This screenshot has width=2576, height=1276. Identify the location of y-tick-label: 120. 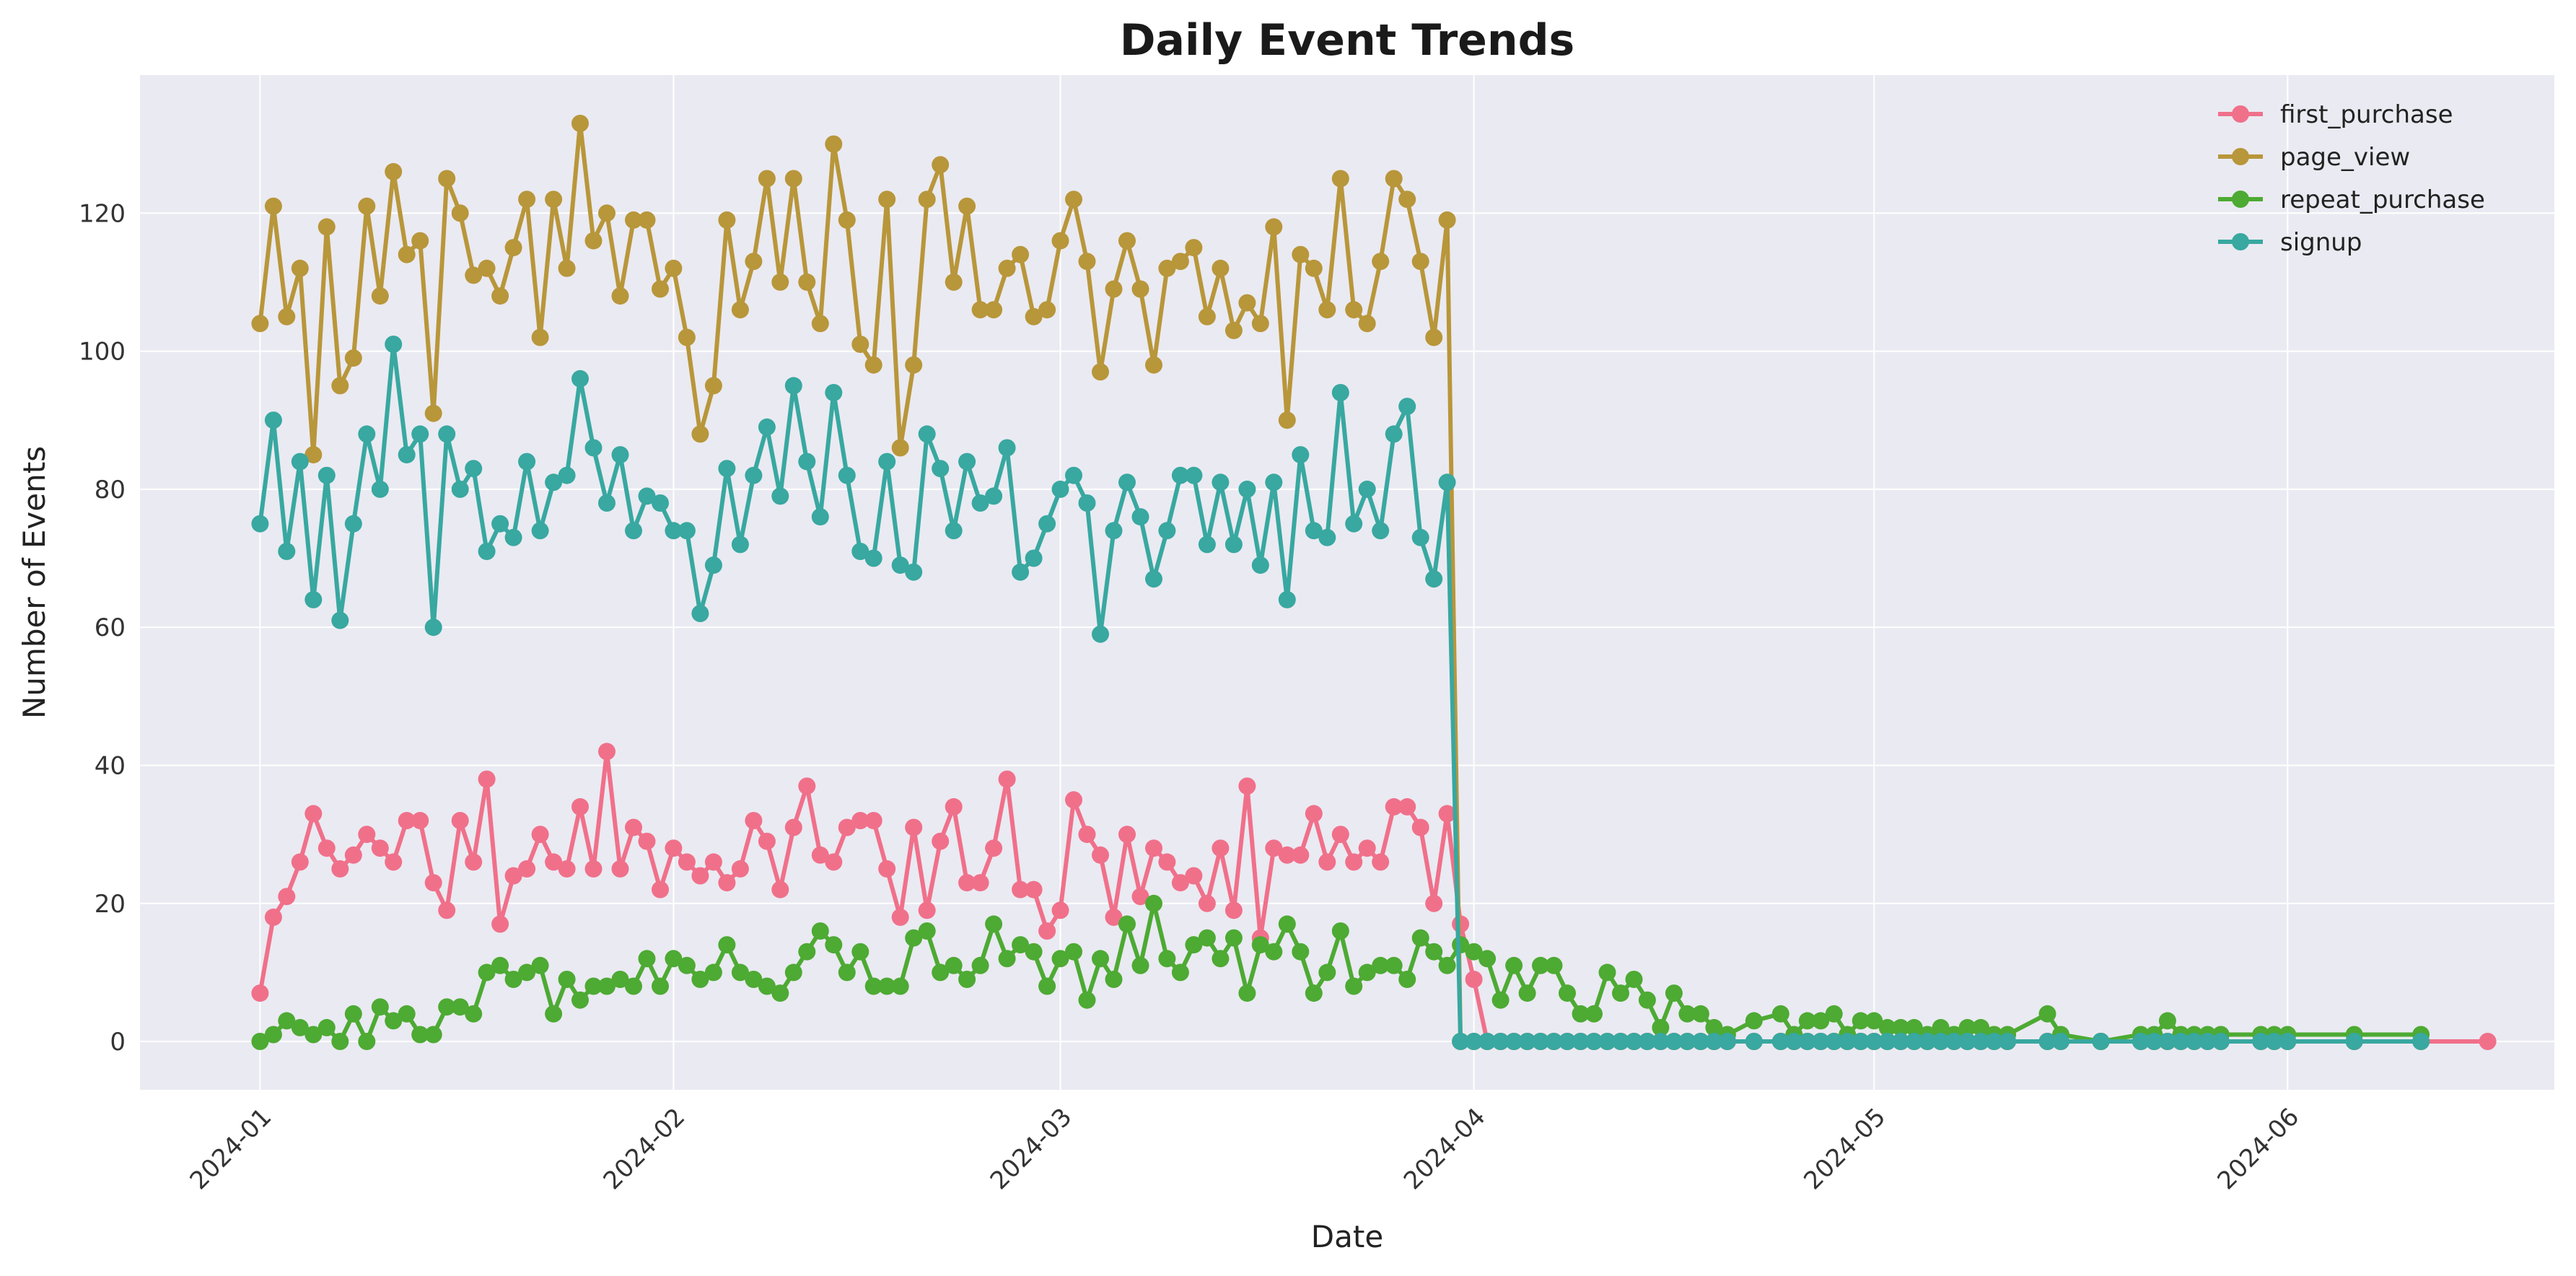
(103, 213).